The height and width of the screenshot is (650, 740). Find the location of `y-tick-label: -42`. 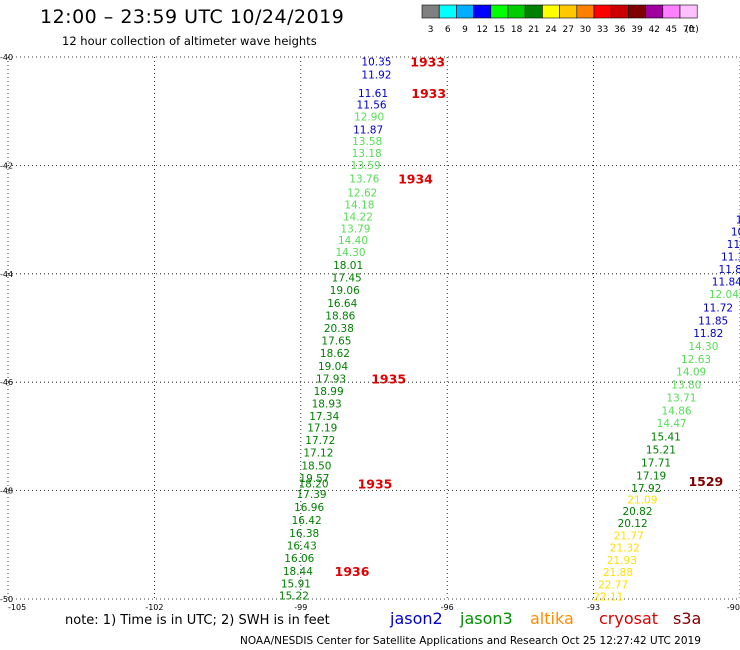

y-tick-label: -42 is located at coordinates (6, 165).